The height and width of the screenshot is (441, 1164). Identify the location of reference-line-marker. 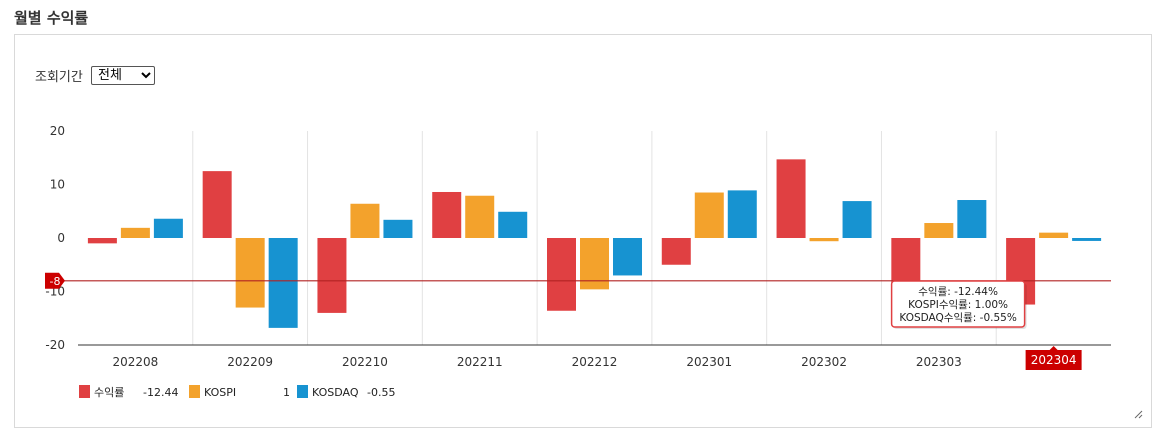
(55, 280).